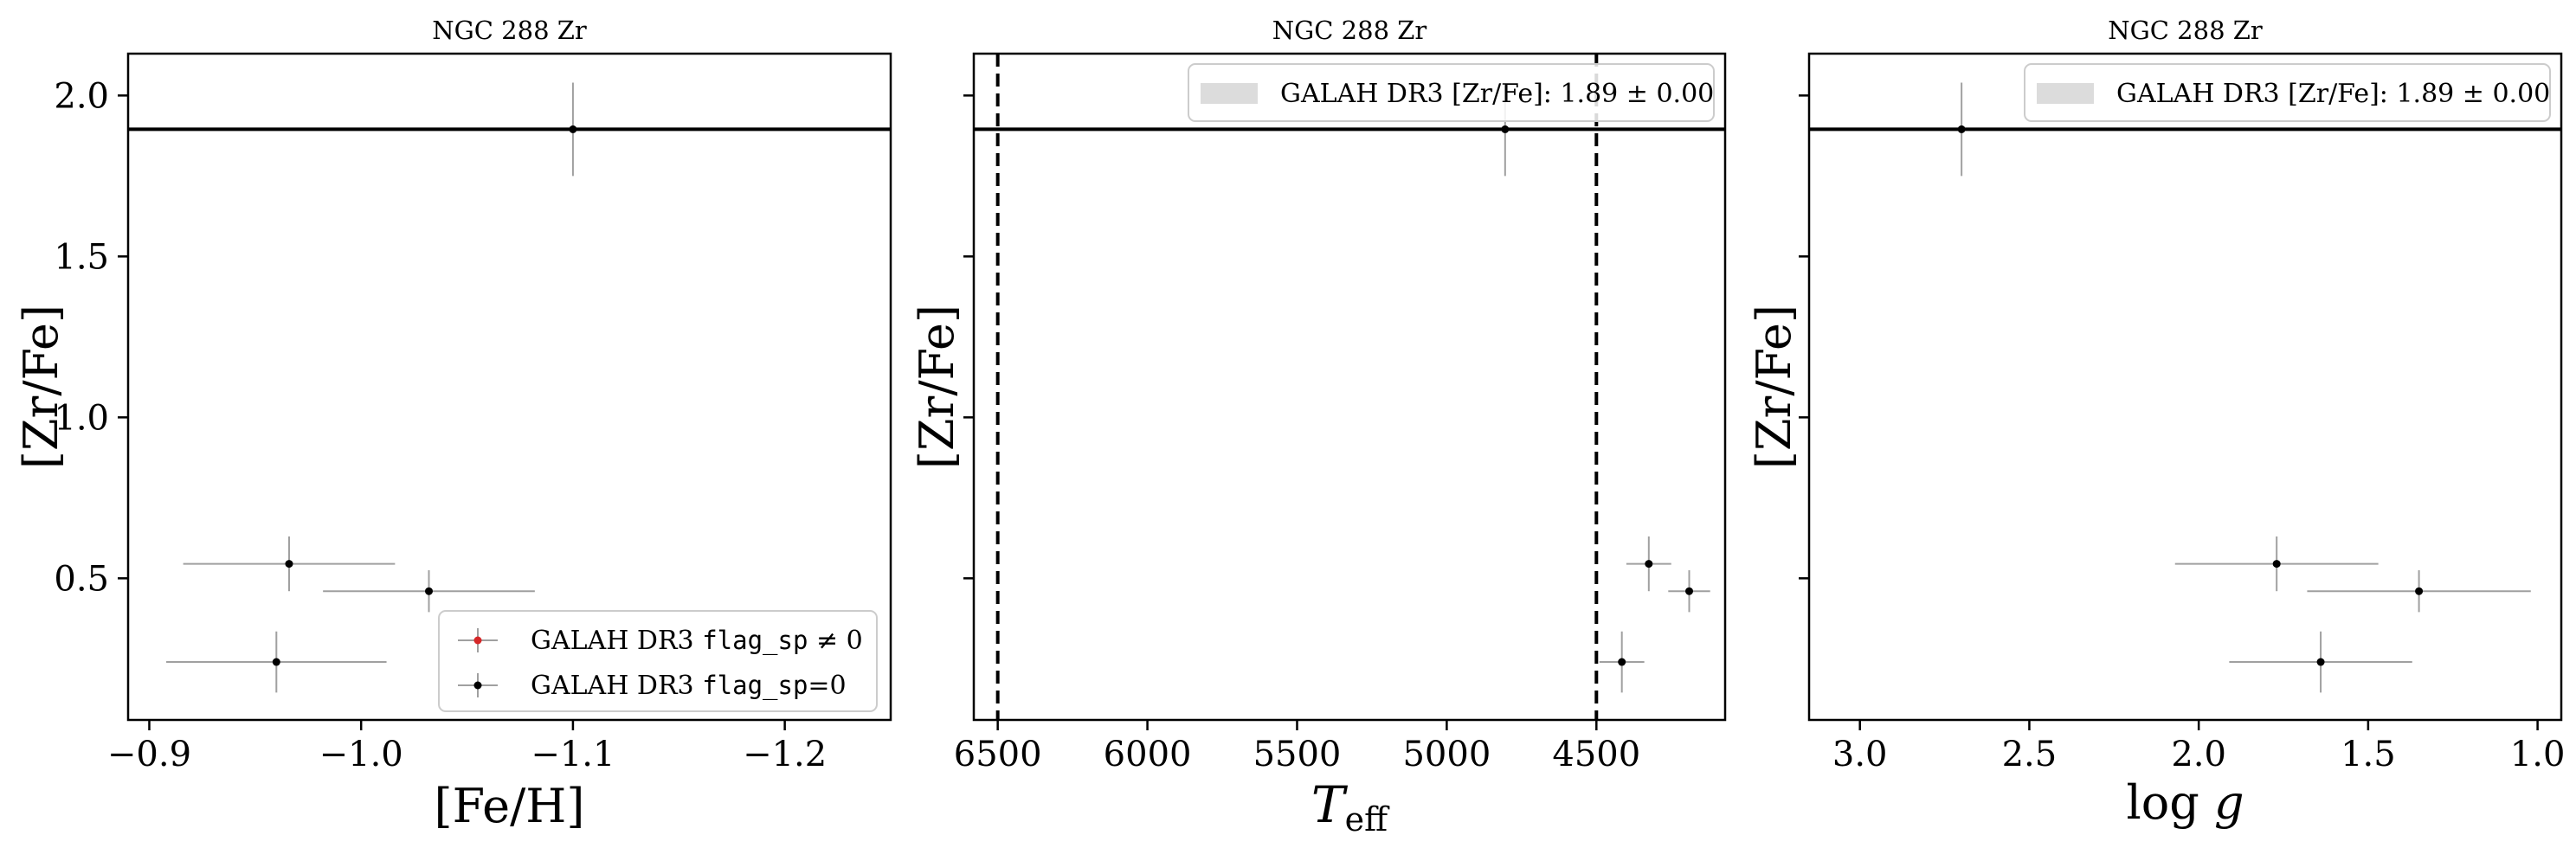 This screenshot has height=848, width=2576. Describe the element at coordinates (2198, 754) in the screenshot. I see `x-tick-label: 2.0` at that location.